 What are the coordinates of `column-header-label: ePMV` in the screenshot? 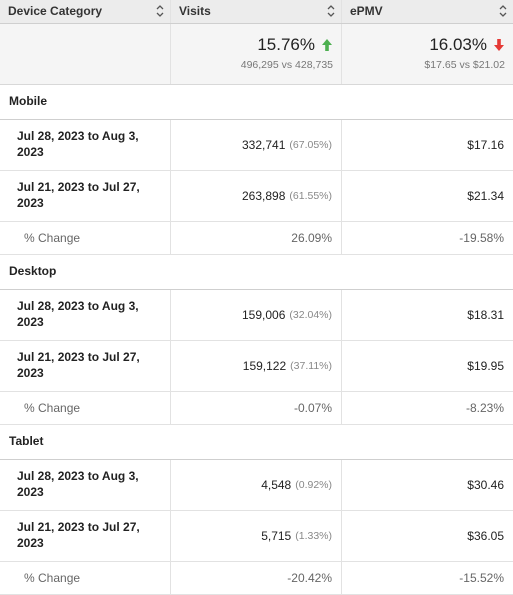 It's located at (366, 11).